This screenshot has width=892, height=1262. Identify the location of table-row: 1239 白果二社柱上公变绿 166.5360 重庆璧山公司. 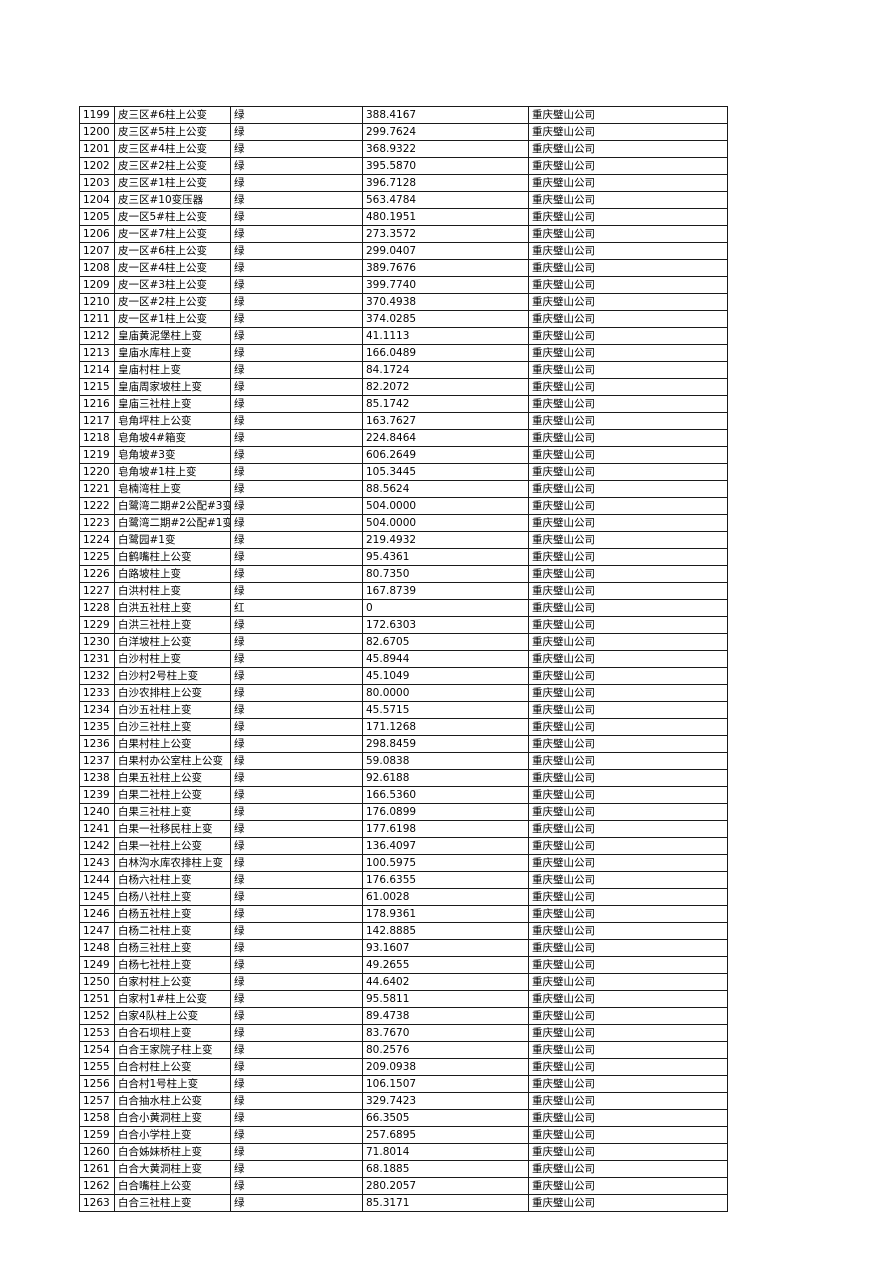
(403, 795).